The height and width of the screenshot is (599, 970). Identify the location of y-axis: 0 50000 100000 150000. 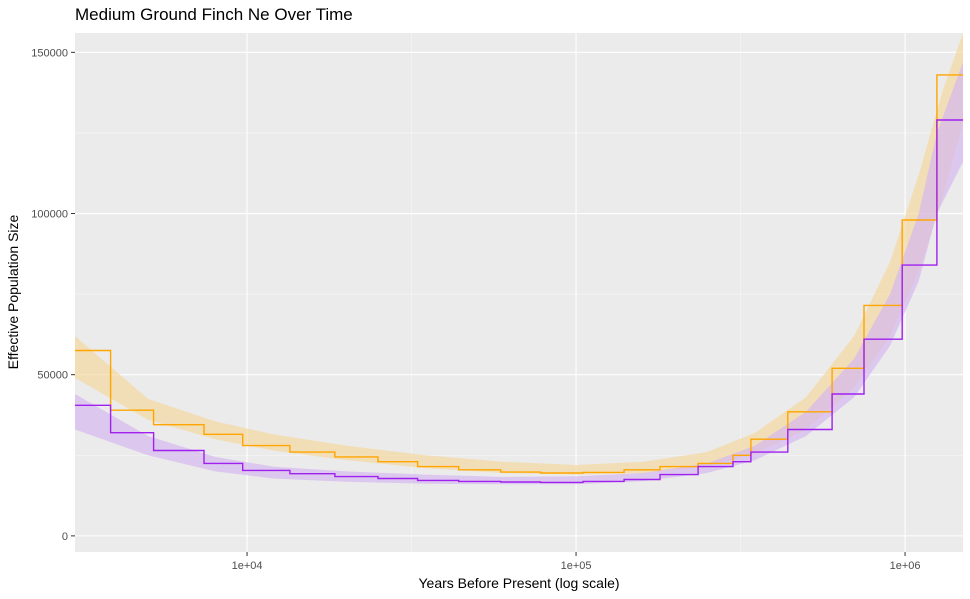
(53, 295).